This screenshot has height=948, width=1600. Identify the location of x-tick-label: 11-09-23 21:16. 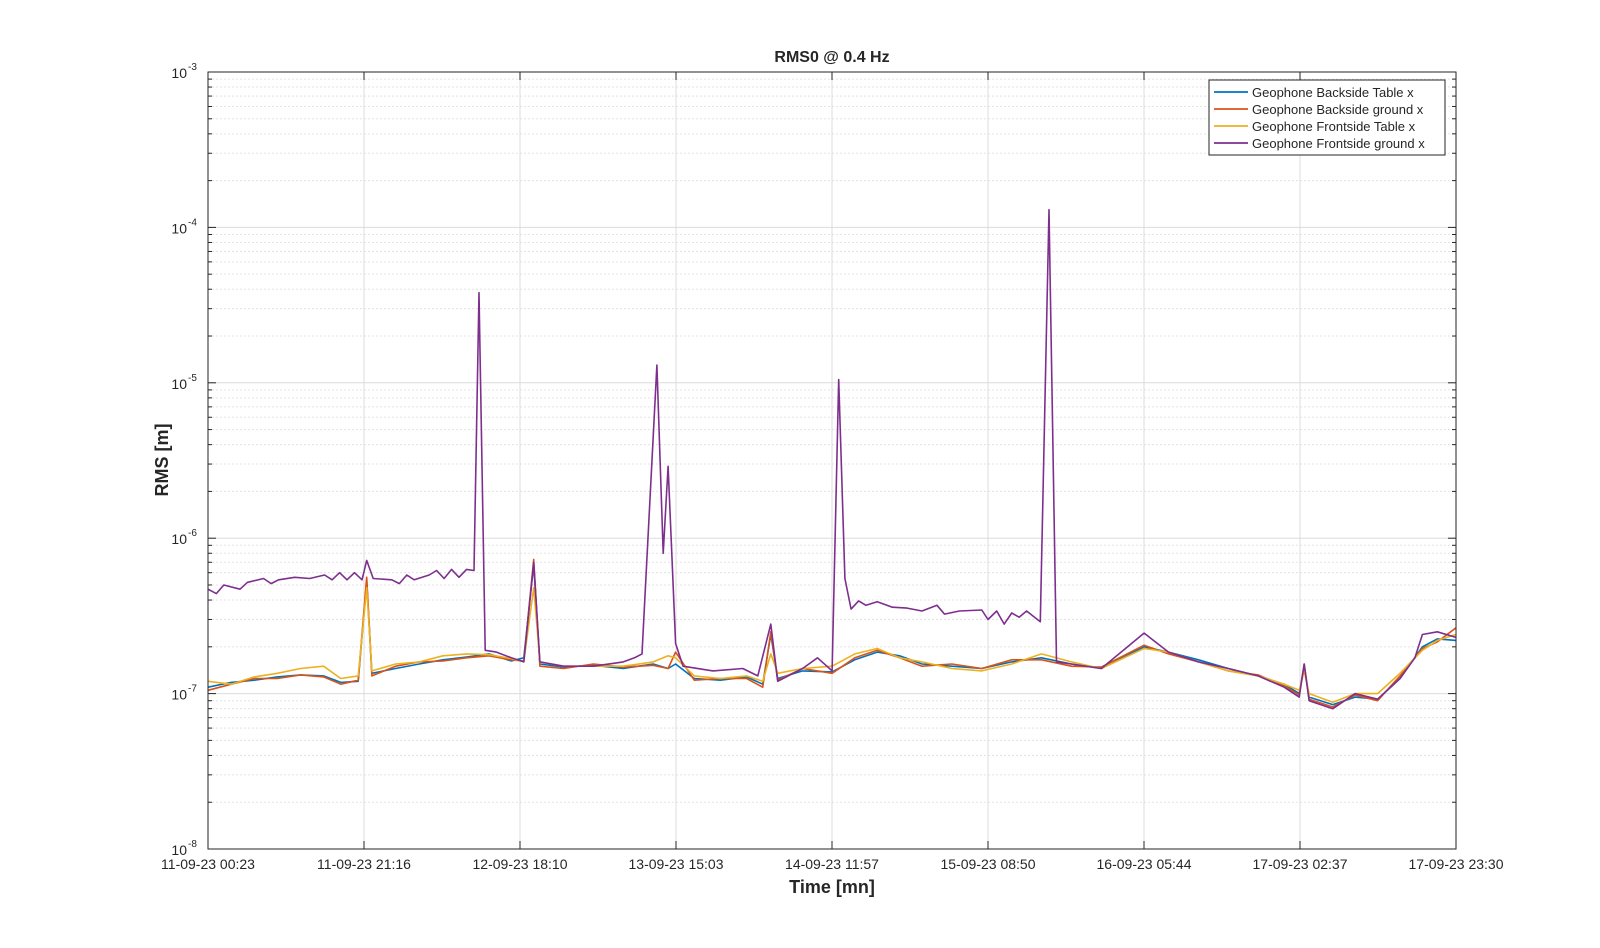
(364, 864).